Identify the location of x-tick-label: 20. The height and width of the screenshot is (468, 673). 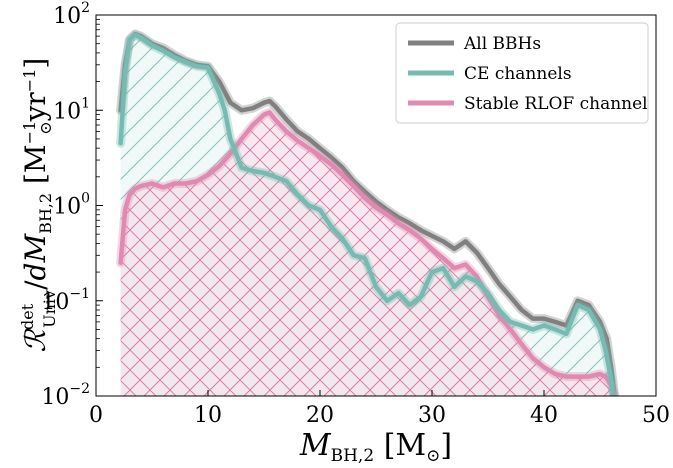
(320, 415).